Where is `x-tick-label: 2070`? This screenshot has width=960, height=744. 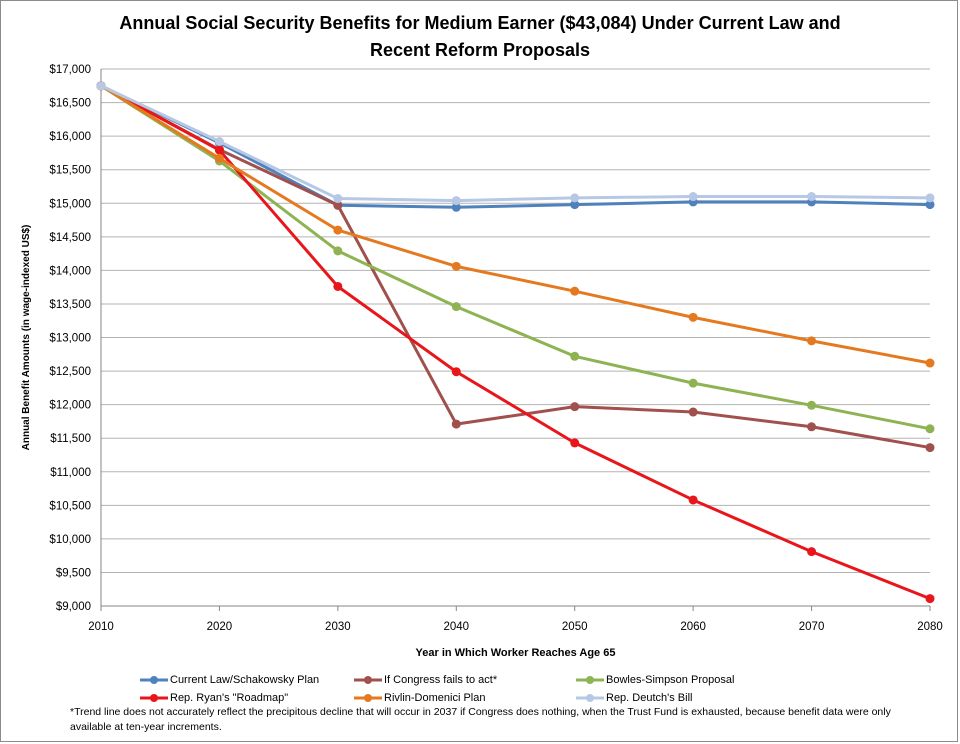 x-tick-label: 2070 is located at coordinates (812, 627).